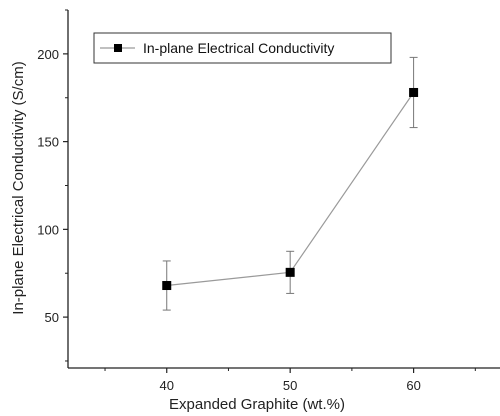 Image resolution: width=500 pixels, height=416 pixels. Describe the element at coordinates (290, 385) in the screenshot. I see `x-tick-label: 50` at that location.